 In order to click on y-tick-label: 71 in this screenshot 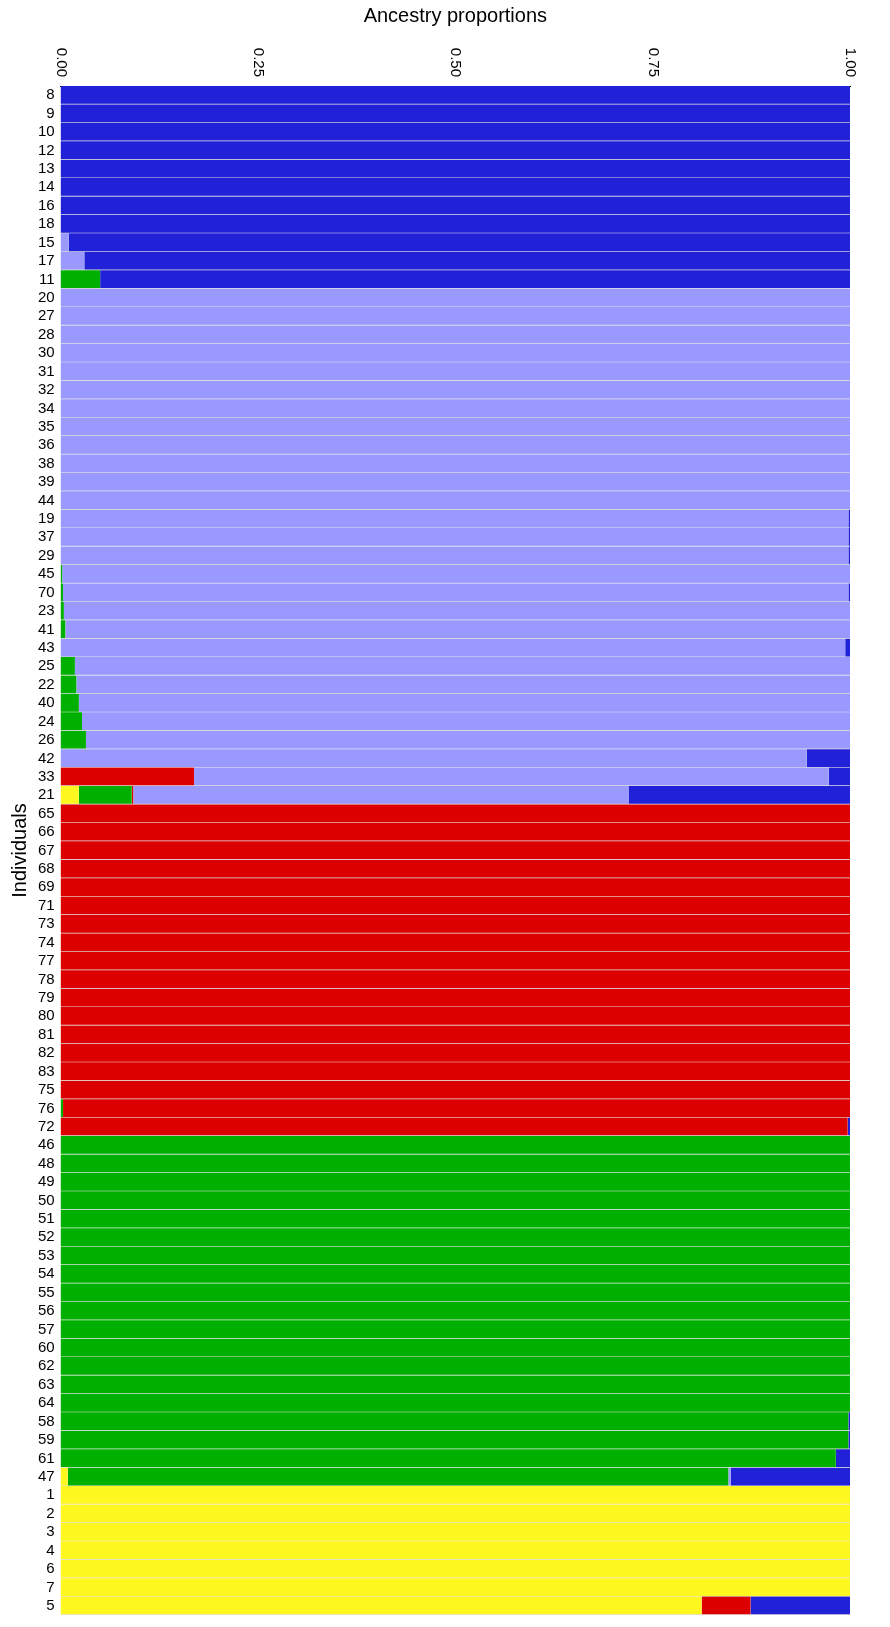, I will do `click(46, 904)`.